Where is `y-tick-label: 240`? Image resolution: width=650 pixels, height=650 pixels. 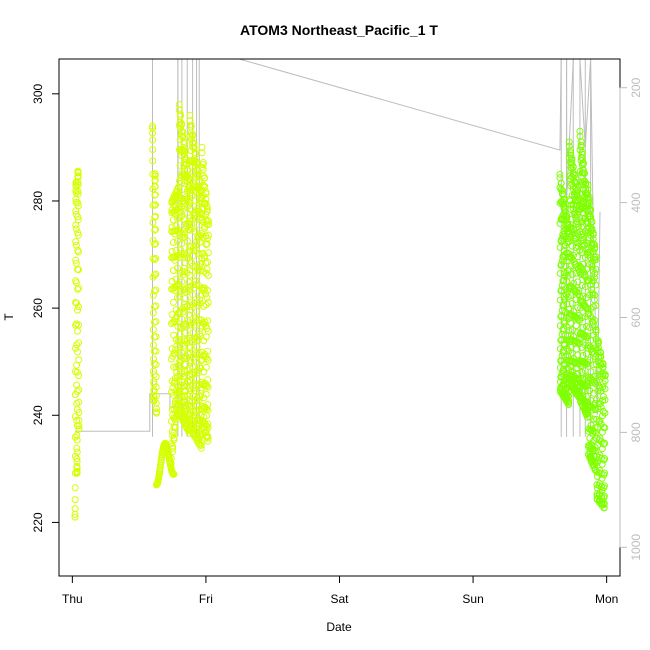 y-tick-label: 240 is located at coordinates (38, 415).